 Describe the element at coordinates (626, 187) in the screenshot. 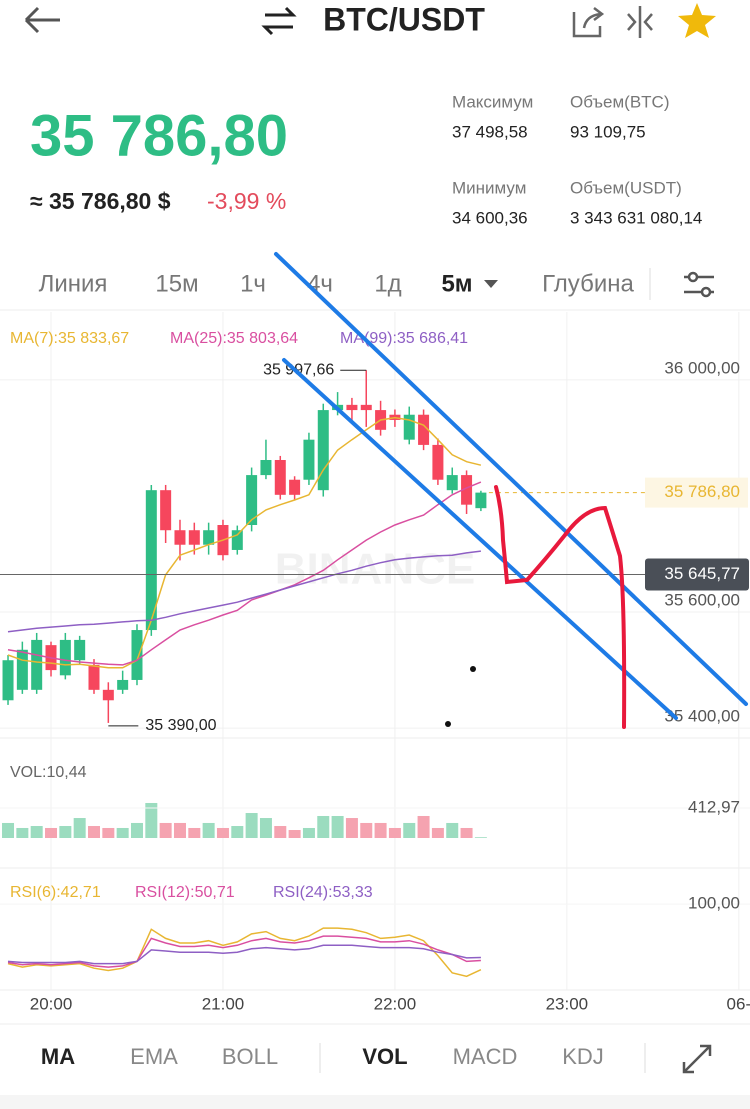

I see `stat-label: Объем(USDT)` at that location.